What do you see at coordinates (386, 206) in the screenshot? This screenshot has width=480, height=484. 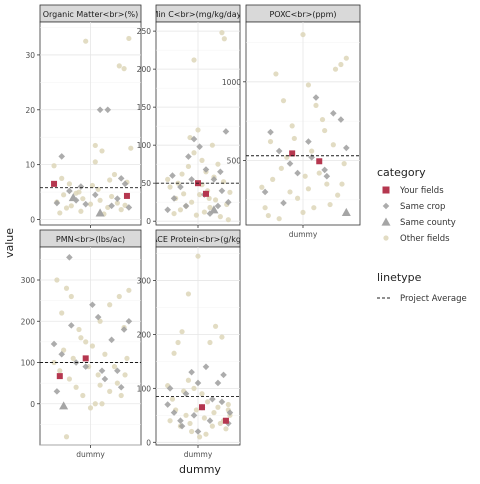 I see `legend-swatch-same-crop` at bounding box center [386, 206].